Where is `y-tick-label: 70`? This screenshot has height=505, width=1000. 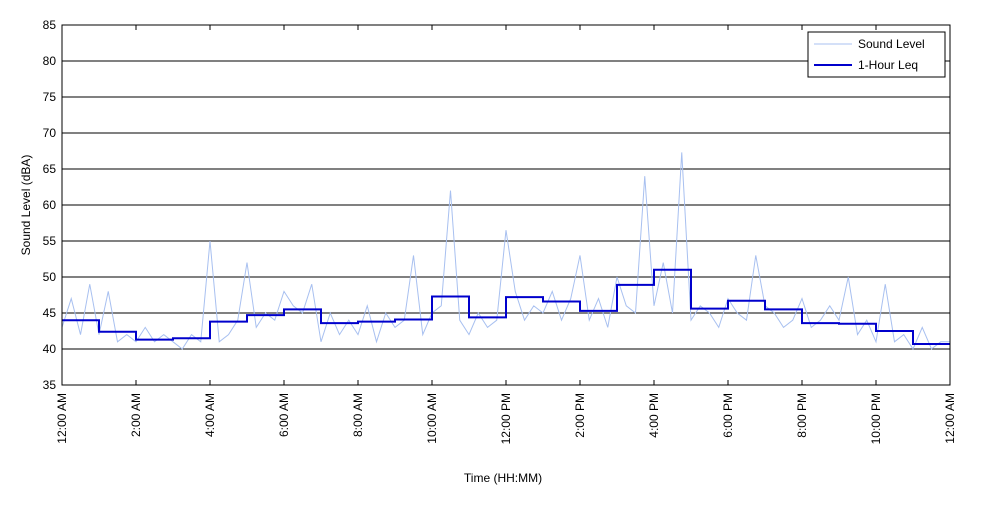 y-tick-label: 70 is located at coordinates (50, 133).